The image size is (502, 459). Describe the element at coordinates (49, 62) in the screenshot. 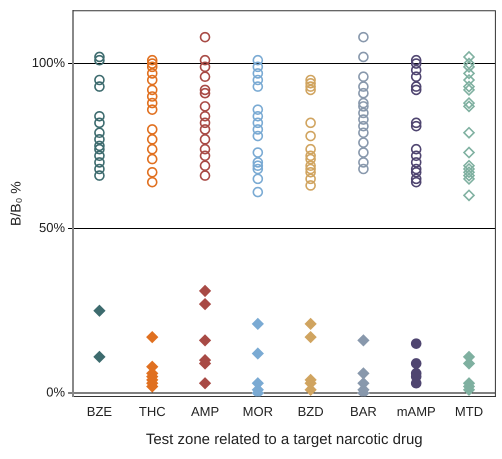

I see `y-tick-label: 100%` at that location.